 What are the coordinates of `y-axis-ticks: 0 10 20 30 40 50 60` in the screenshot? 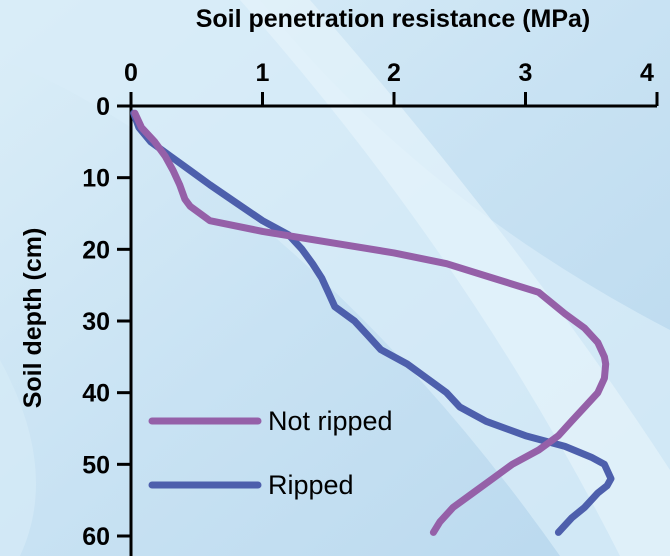 It's located at (106, 322).